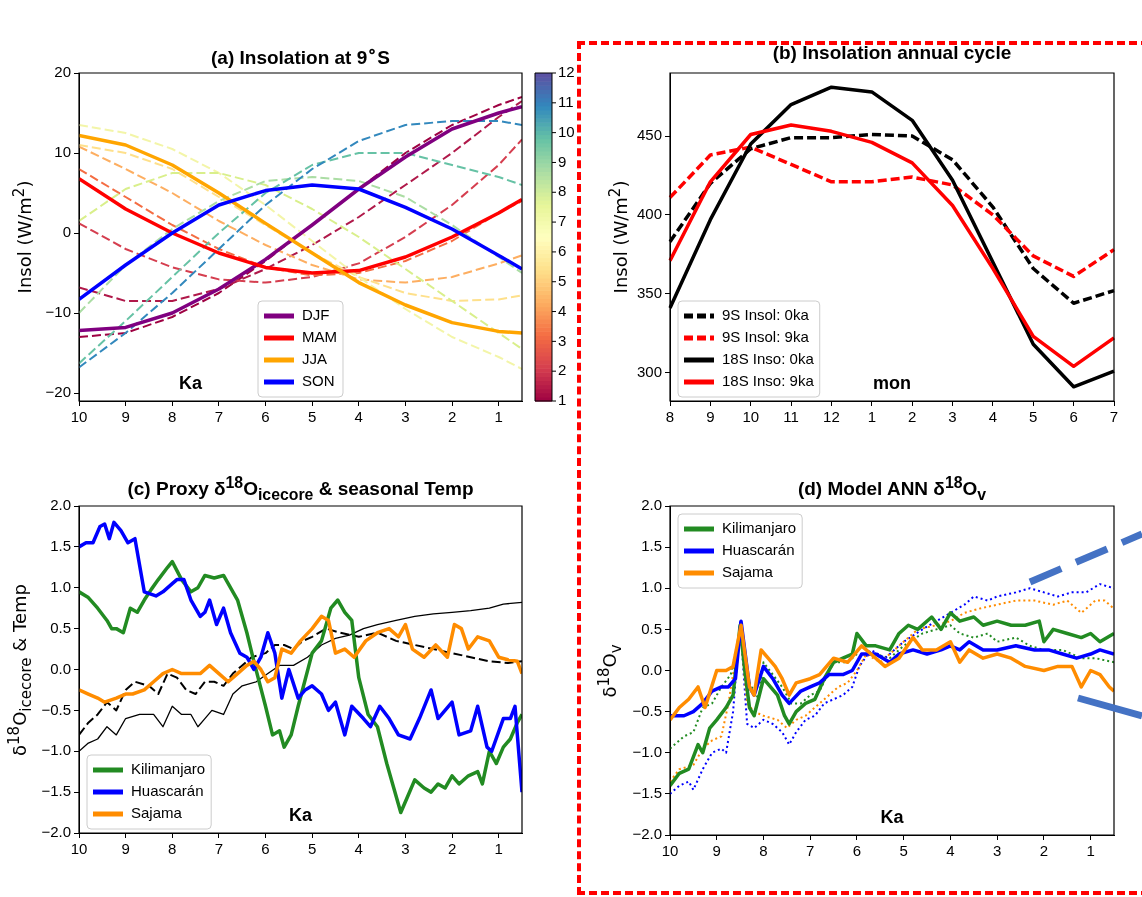  I want to click on chart-title: (a) Insolation at 9$^{∘}$S, so click(300, 56).